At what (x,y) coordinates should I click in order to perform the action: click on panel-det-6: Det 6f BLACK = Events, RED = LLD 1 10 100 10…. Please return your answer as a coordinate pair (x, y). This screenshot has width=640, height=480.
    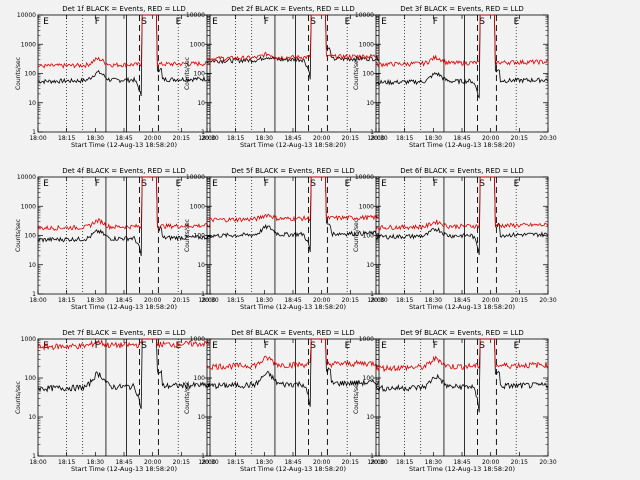
    Looking at the image, I should click on (455, 239).